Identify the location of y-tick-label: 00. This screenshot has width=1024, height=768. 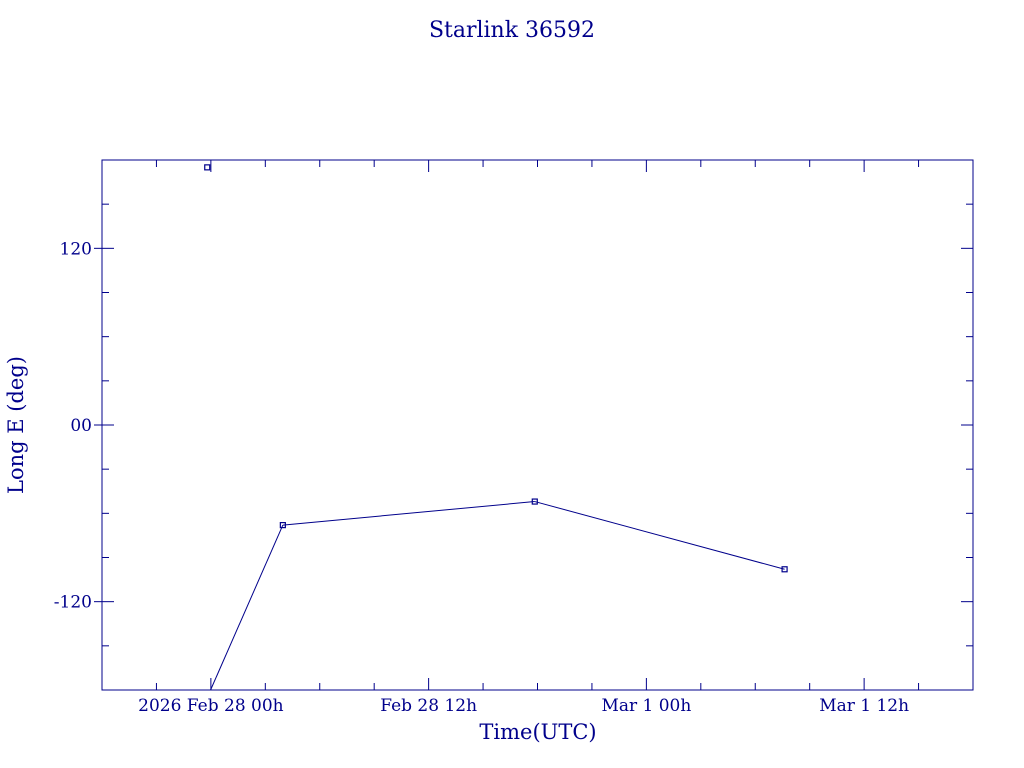
(81, 426).